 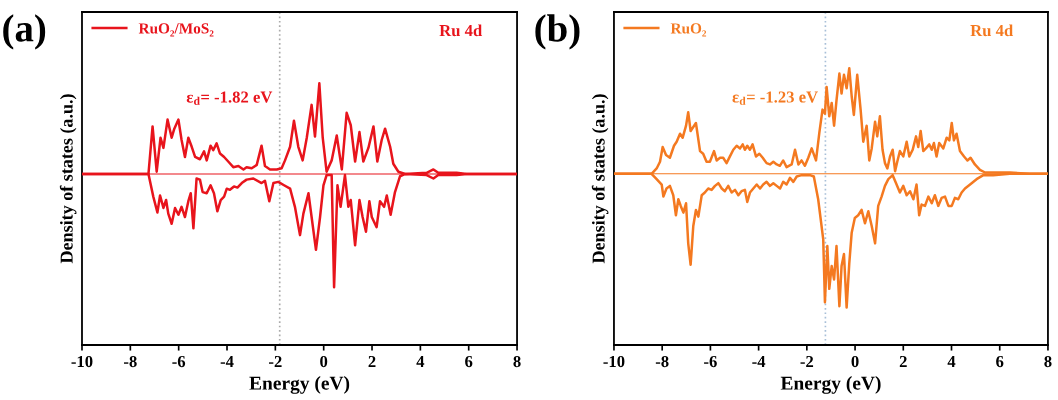 What do you see at coordinates (176, 30) in the screenshot?
I see `legend-label: RuO₂/MoS₂` at bounding box center [176, 30].